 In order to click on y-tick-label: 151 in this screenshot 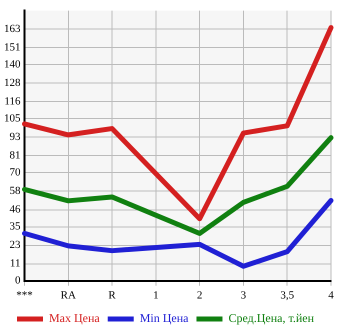, I will do `click(12, 48)`.